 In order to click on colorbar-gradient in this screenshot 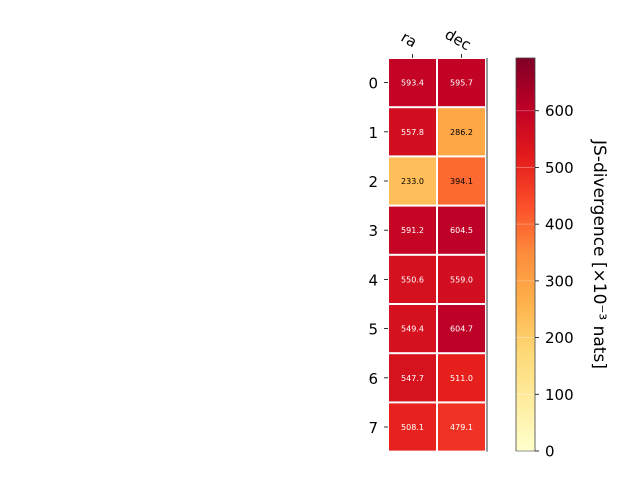, I will do `click(525, 254)`.